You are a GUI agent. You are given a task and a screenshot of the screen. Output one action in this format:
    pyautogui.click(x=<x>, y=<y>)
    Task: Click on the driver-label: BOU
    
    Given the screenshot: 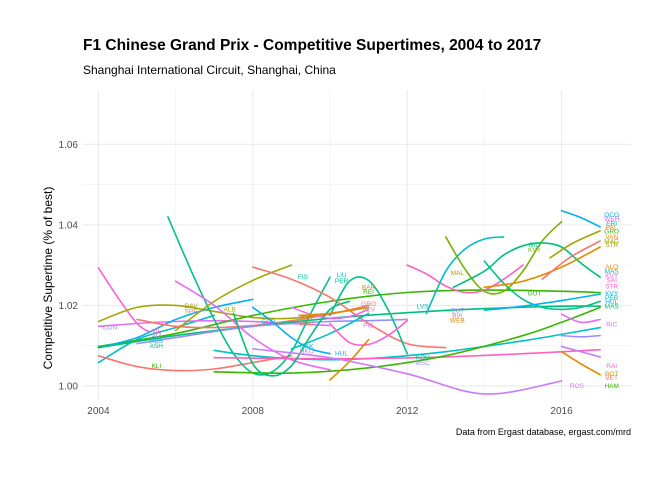 What is the action you would take?
    pyautogui.click(x=307, y=324)
    